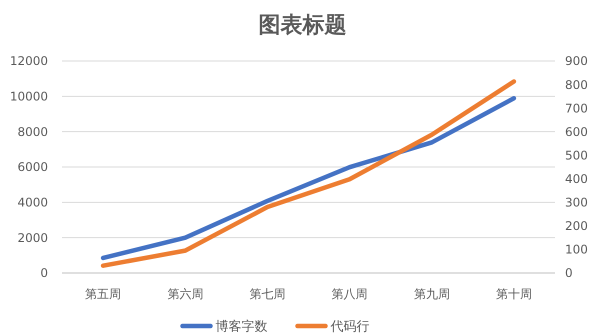  I want to click on y-tick-label: 12000, so click(29, 61).